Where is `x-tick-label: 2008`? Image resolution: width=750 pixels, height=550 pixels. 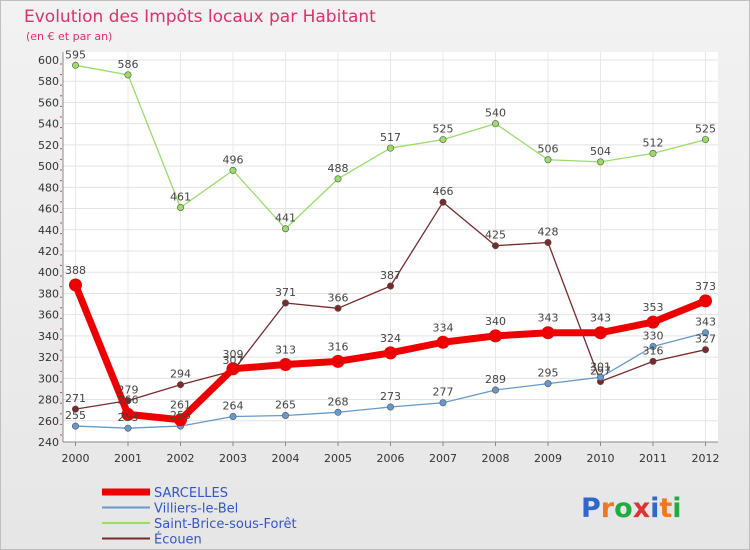
x-tick-label: 2008 is located at coordinates (496, 458).